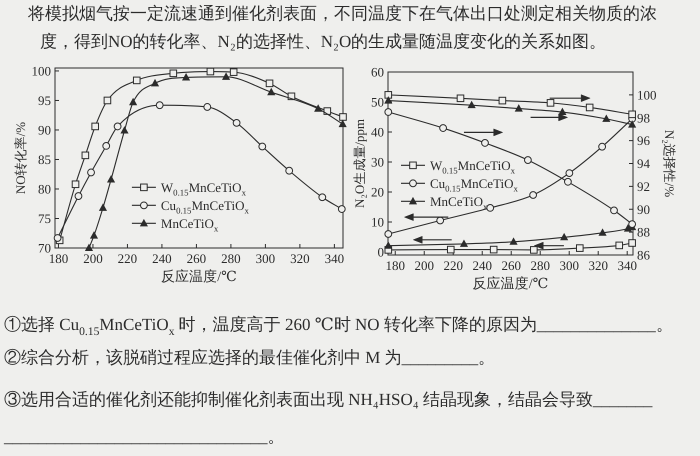 This screenshot has height=456, width=700. I want to click on y-tick-label: 85, so click(44, 159).